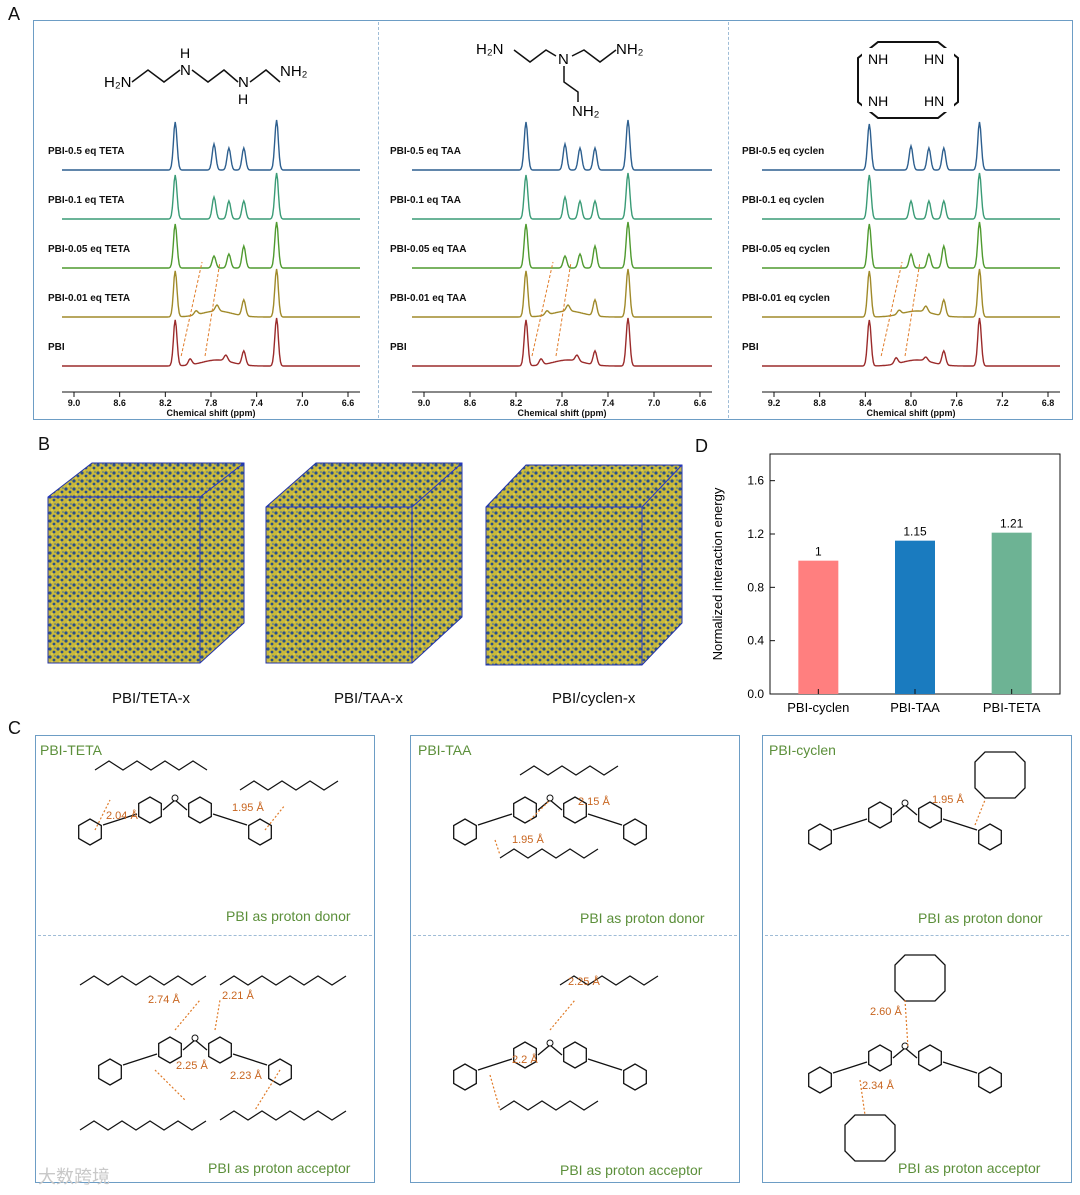  What do you see at coordinates (89, 249) in the screenshot?
I see `nmr-series-label: PBI-0.05 eq TETA` at bounding box center [89, 249].